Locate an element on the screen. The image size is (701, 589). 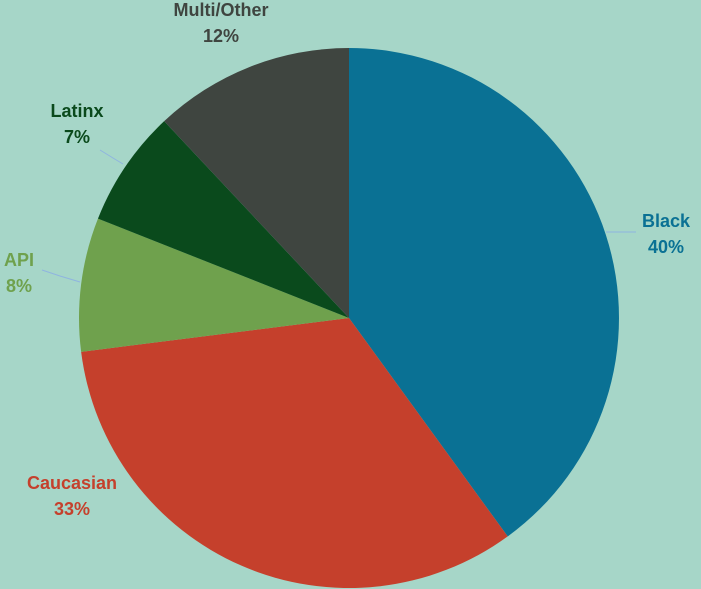
slice-name-label: Caucasian is located at coordinates (72, 483).